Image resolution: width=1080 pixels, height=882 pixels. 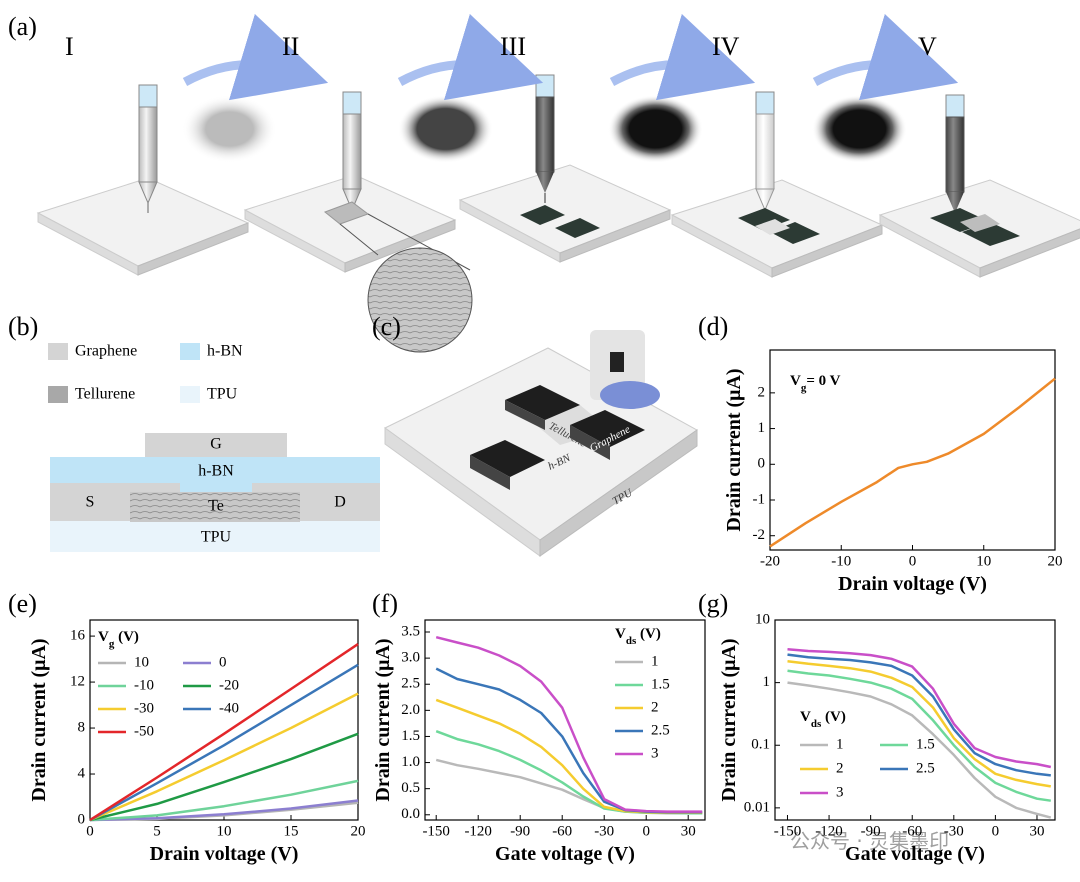 I want to click on y-tick-label: 4, so click(x=82, y=773).